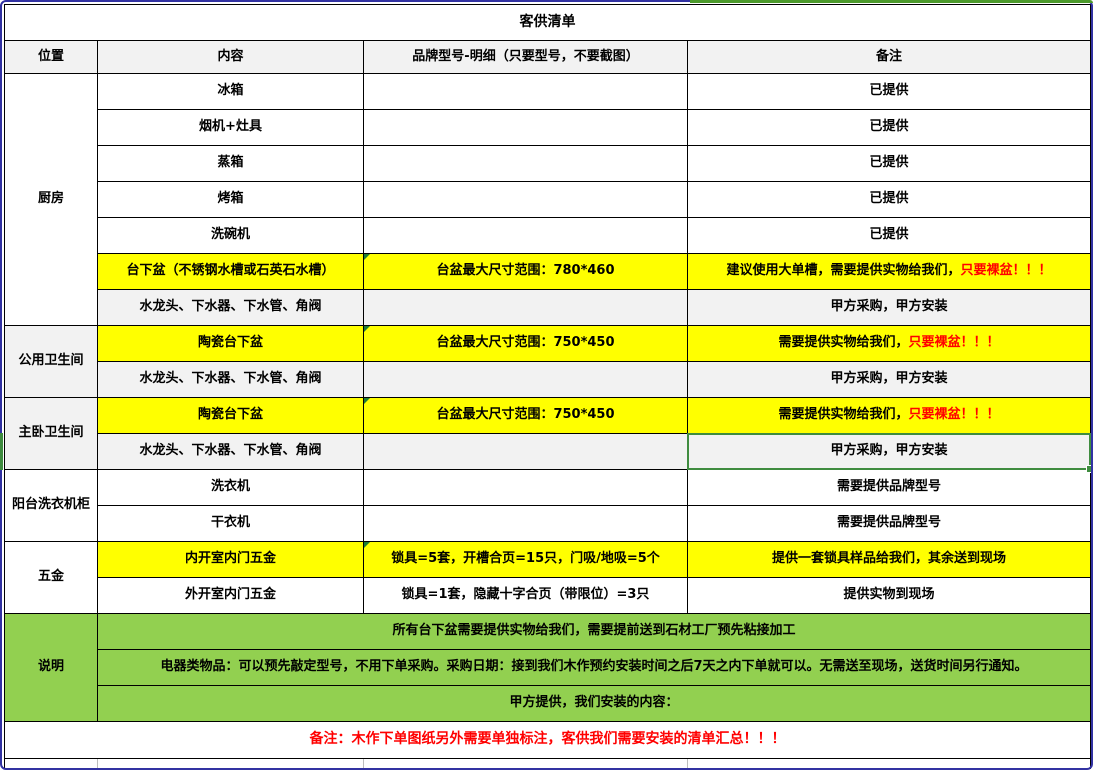  Describe the element at coordinates (231, 308) in the screenshot. I see `kitchen-faucet-content-cell: 水龙头、下水器、下水管、角阀` at that location.